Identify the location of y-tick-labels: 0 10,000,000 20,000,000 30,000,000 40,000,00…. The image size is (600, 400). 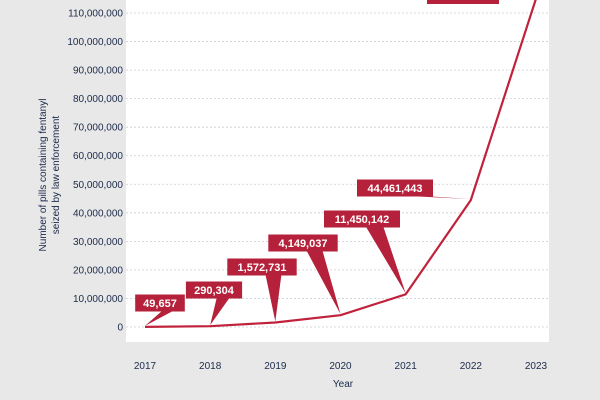
(95, 171).